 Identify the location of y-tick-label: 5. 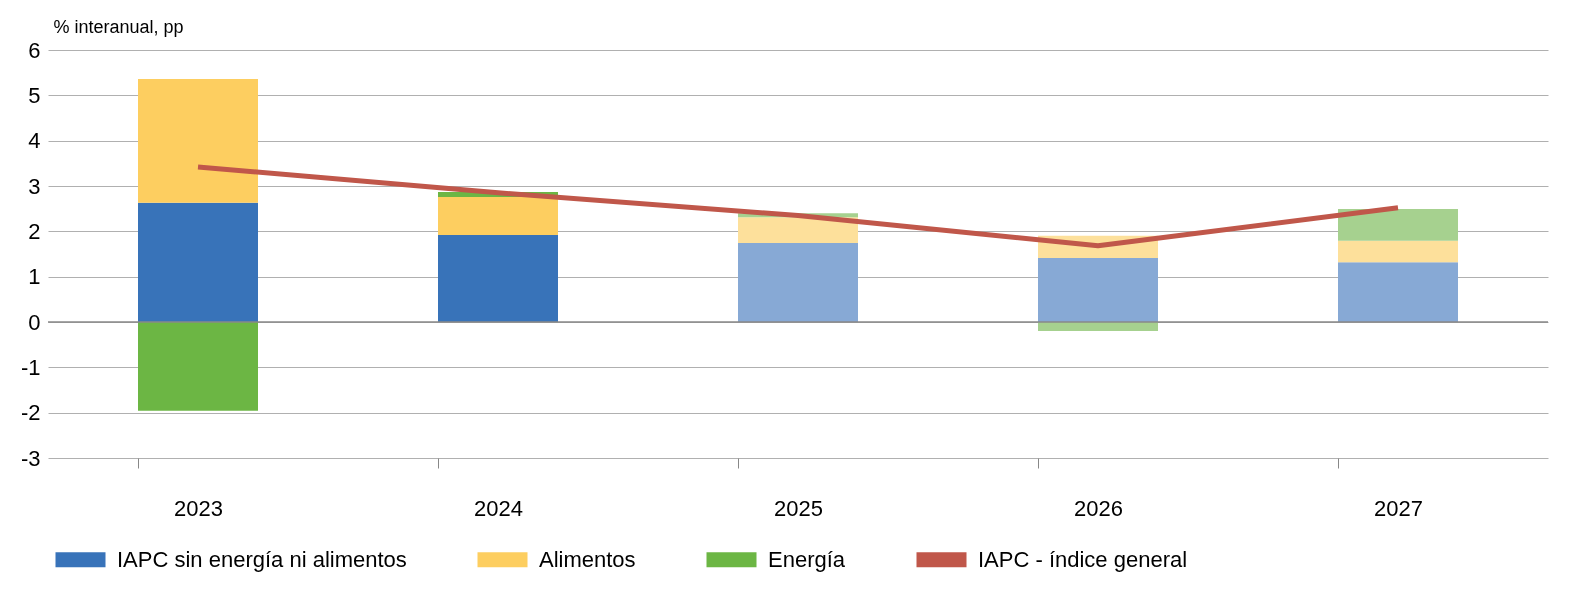
(34, 95).